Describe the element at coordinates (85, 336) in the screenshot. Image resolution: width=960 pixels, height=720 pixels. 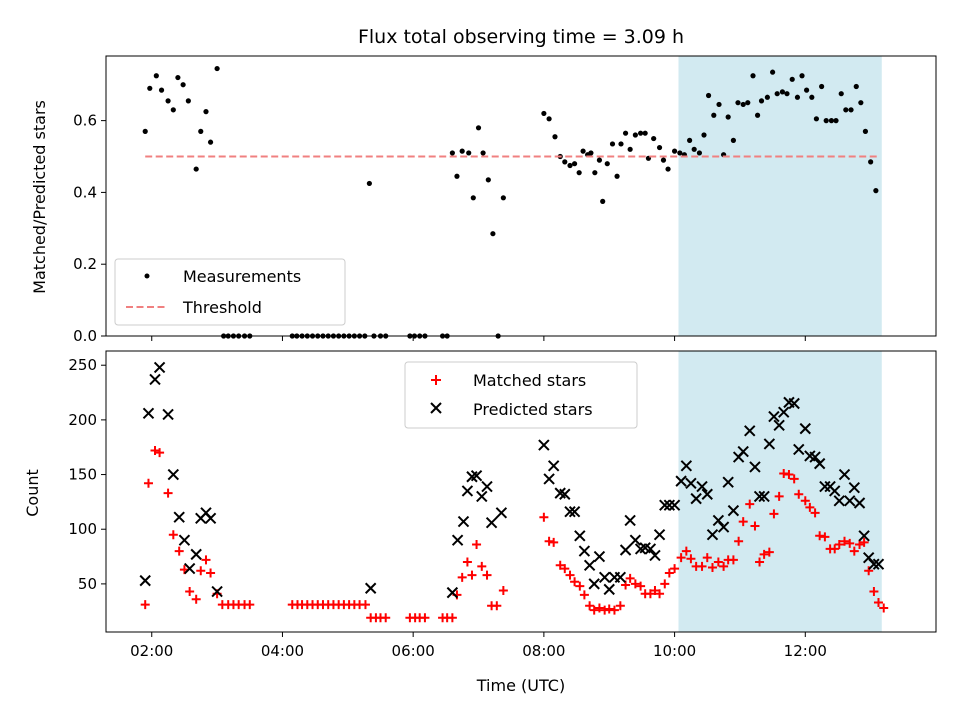
I see `y-tick-label-top-0: 0.0` at that location.